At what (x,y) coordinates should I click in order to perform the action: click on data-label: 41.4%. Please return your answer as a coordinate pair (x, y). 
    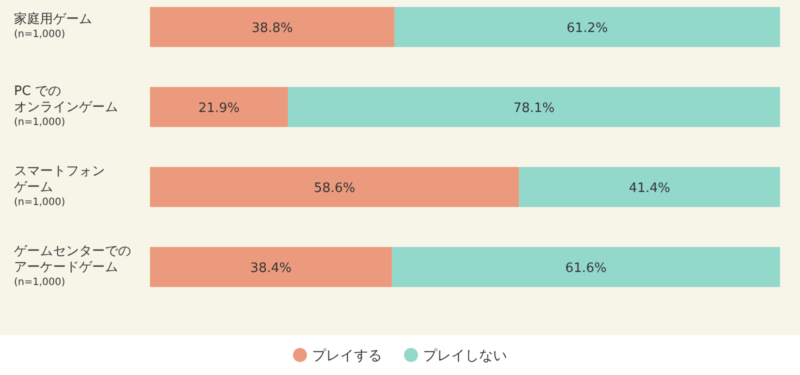
    Looking at the image, I should click on (649, 188).